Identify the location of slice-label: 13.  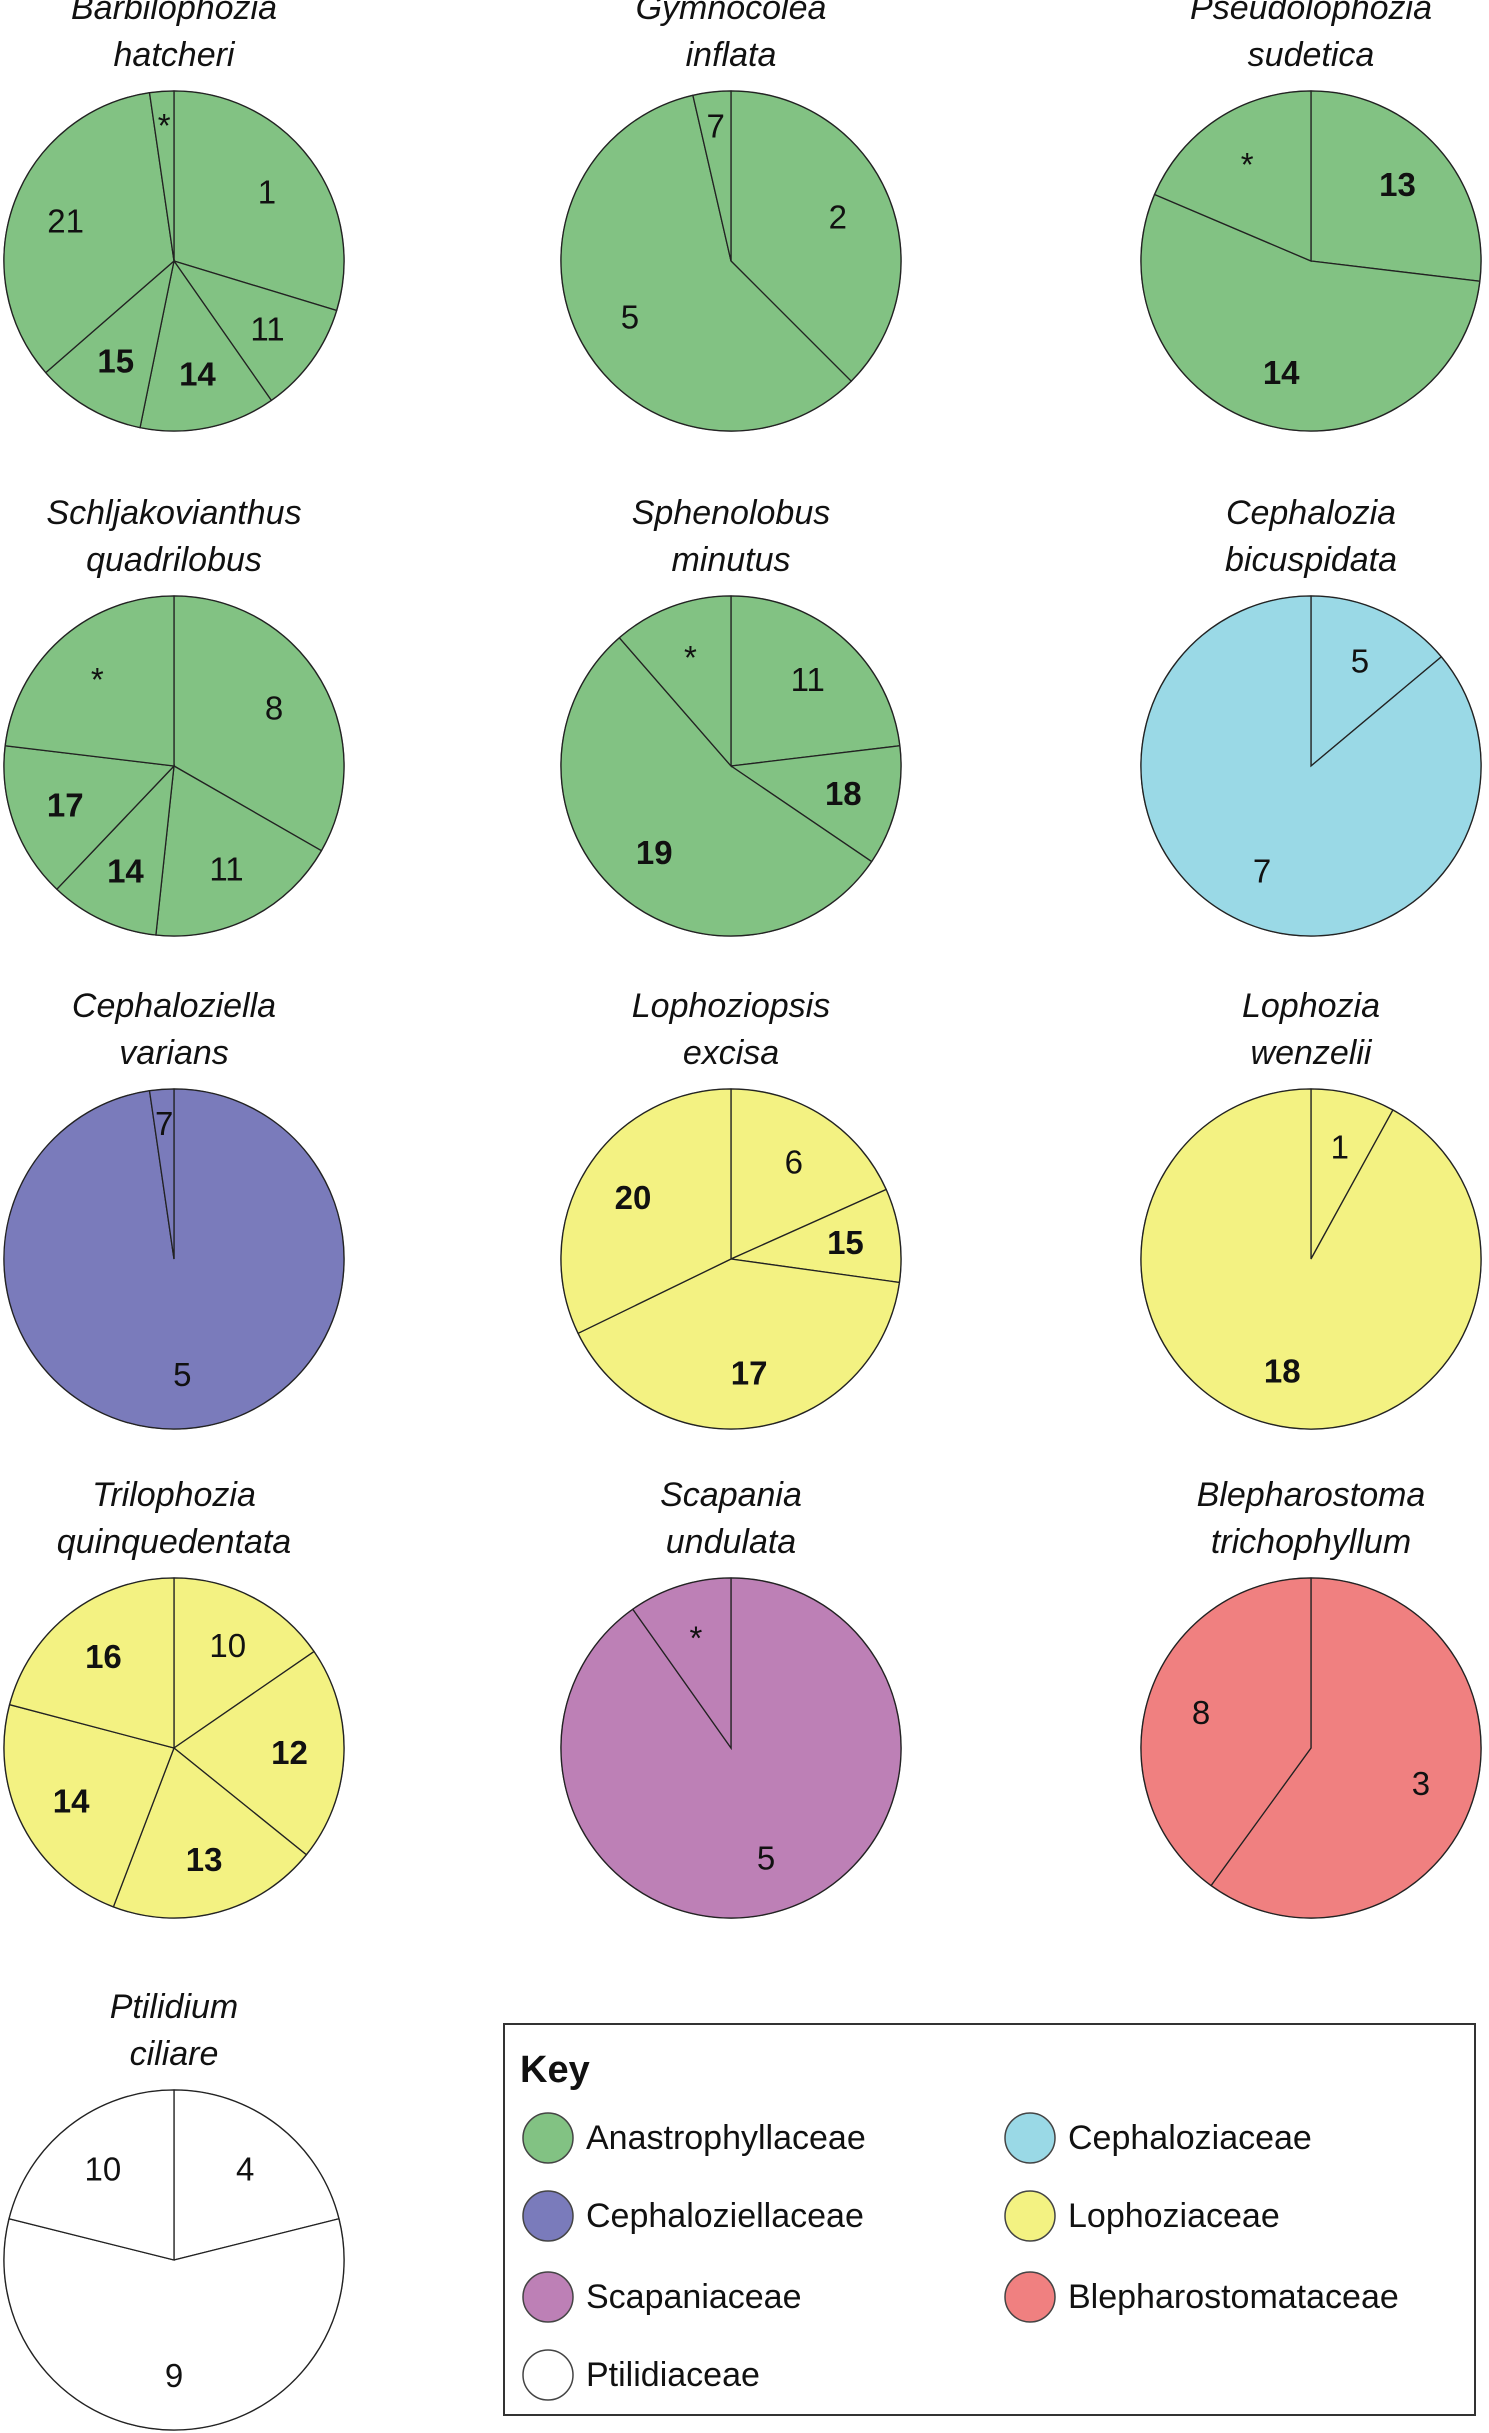
(1397, 184).